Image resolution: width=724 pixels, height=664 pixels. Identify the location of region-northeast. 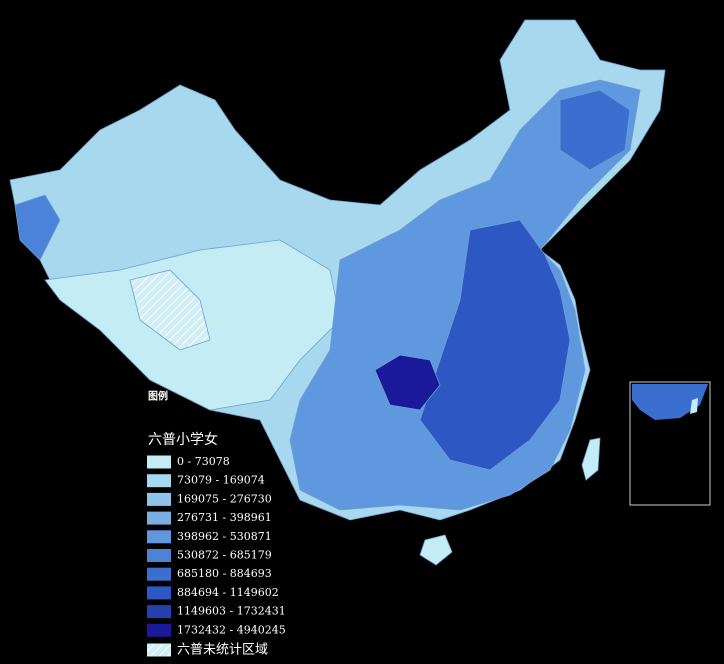
(595, 130).